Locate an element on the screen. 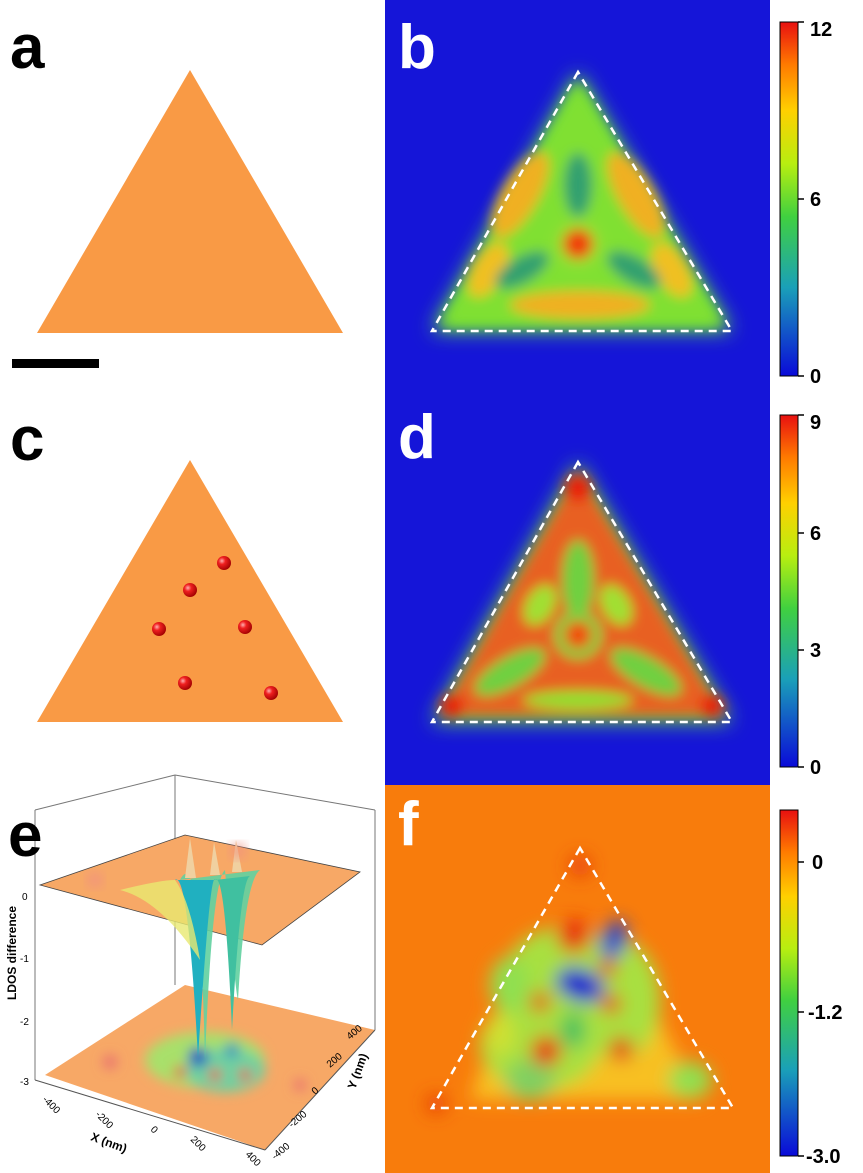 The width and height of the screenshot is (863, 1173). x-axis-label: X (nm) is located at coordinates (109, 1143).